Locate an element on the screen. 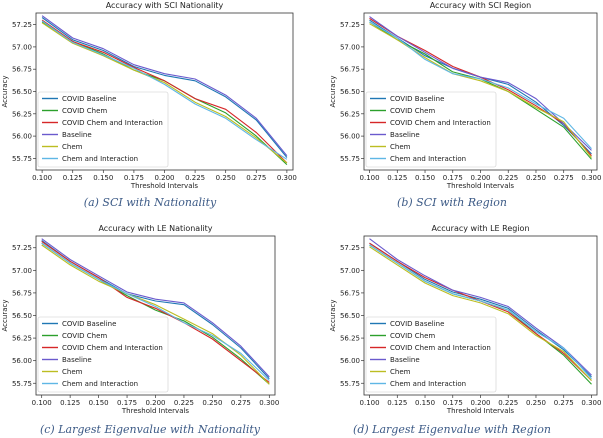 The width and height of the screenshot is (603, 438). chart-title: Accuracy with SCI Nationality is located at coordinates (165, 5).